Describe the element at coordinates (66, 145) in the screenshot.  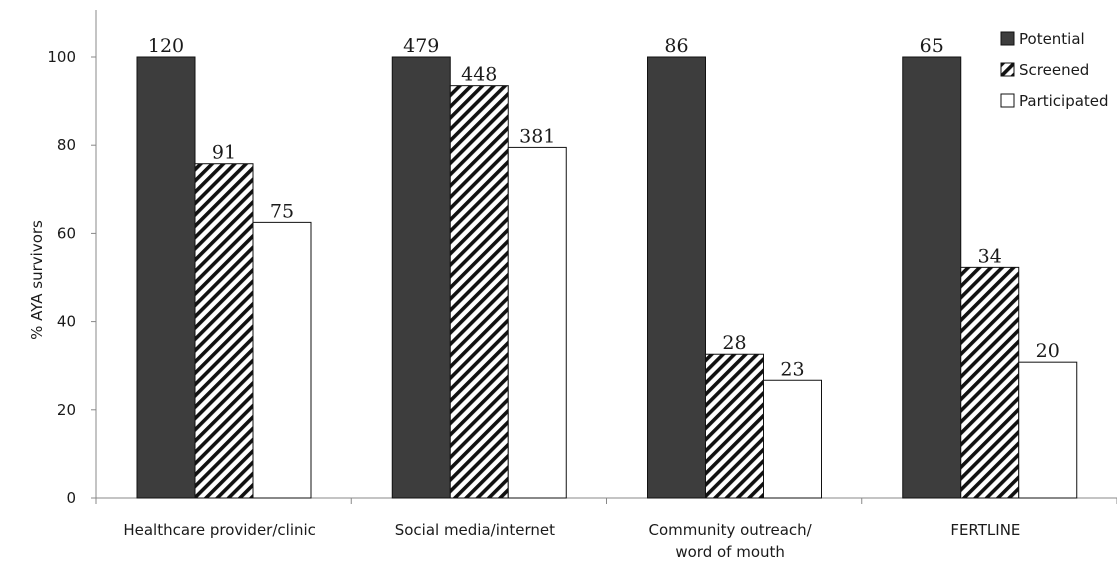
I see `y-tick-label: 80` at that location.